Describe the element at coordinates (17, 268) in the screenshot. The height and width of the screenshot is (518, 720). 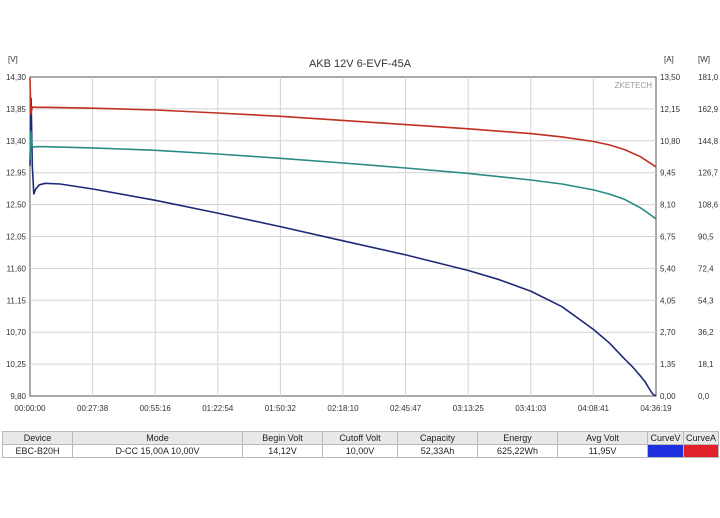
I see `left-axis-tick-label: 11,60` at that location.